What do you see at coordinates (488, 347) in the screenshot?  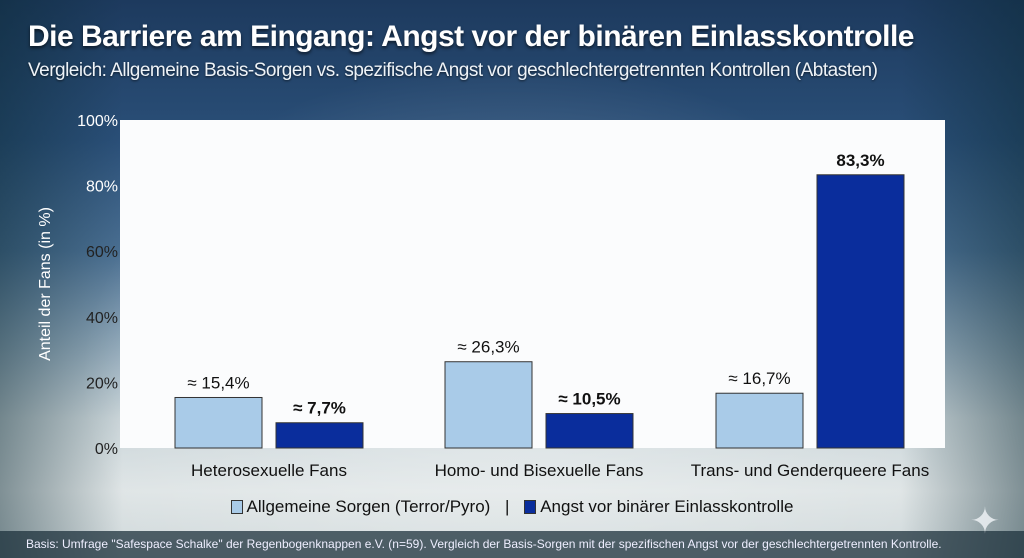 I see `data-label: ≈ 26,3%` at bounding box center [488, 347].